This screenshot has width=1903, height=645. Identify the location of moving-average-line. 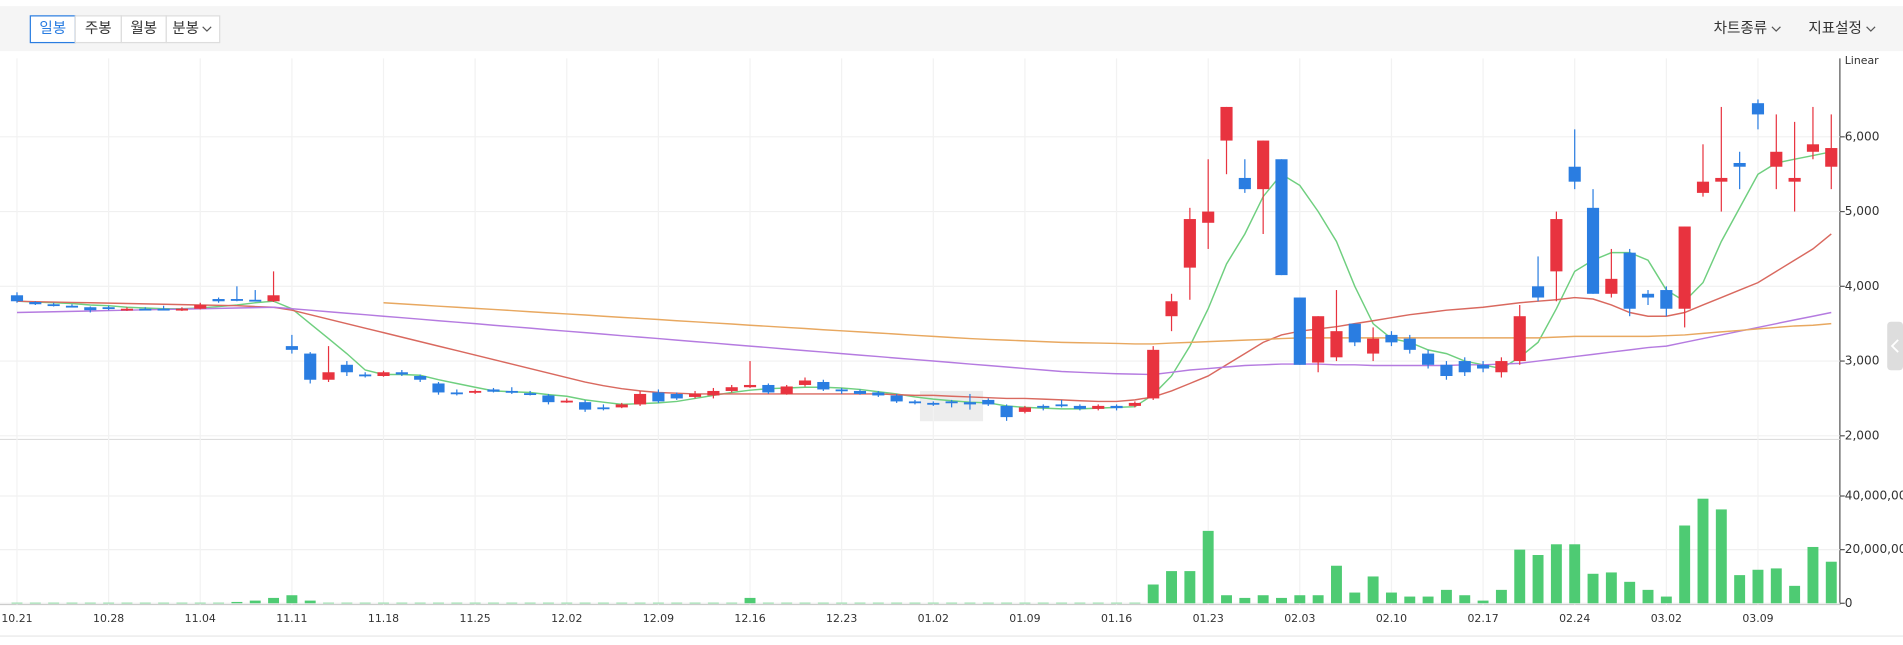
(1107, 323).